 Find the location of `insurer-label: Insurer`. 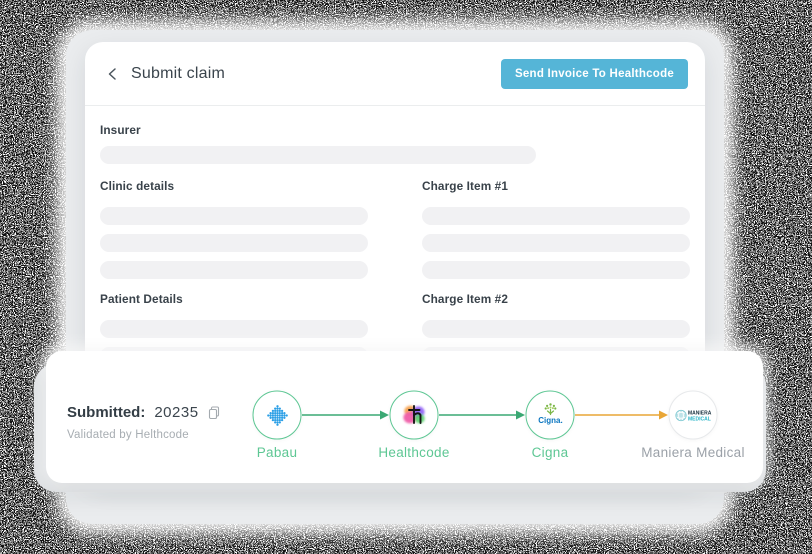

insurer-label: Insurer is located at coordinates (120, 130).